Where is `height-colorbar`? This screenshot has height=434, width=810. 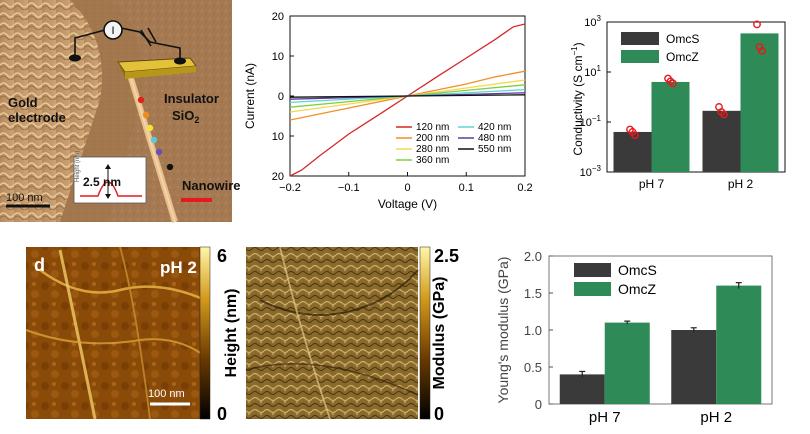 height-colorbar is located at coordinates (205, 333).